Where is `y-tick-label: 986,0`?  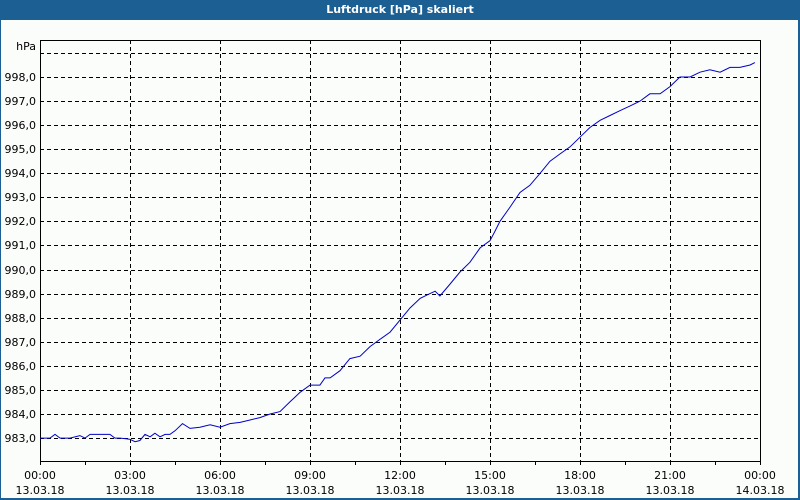 y-tick-label: 986,0 is located at coordinates (21, 366).